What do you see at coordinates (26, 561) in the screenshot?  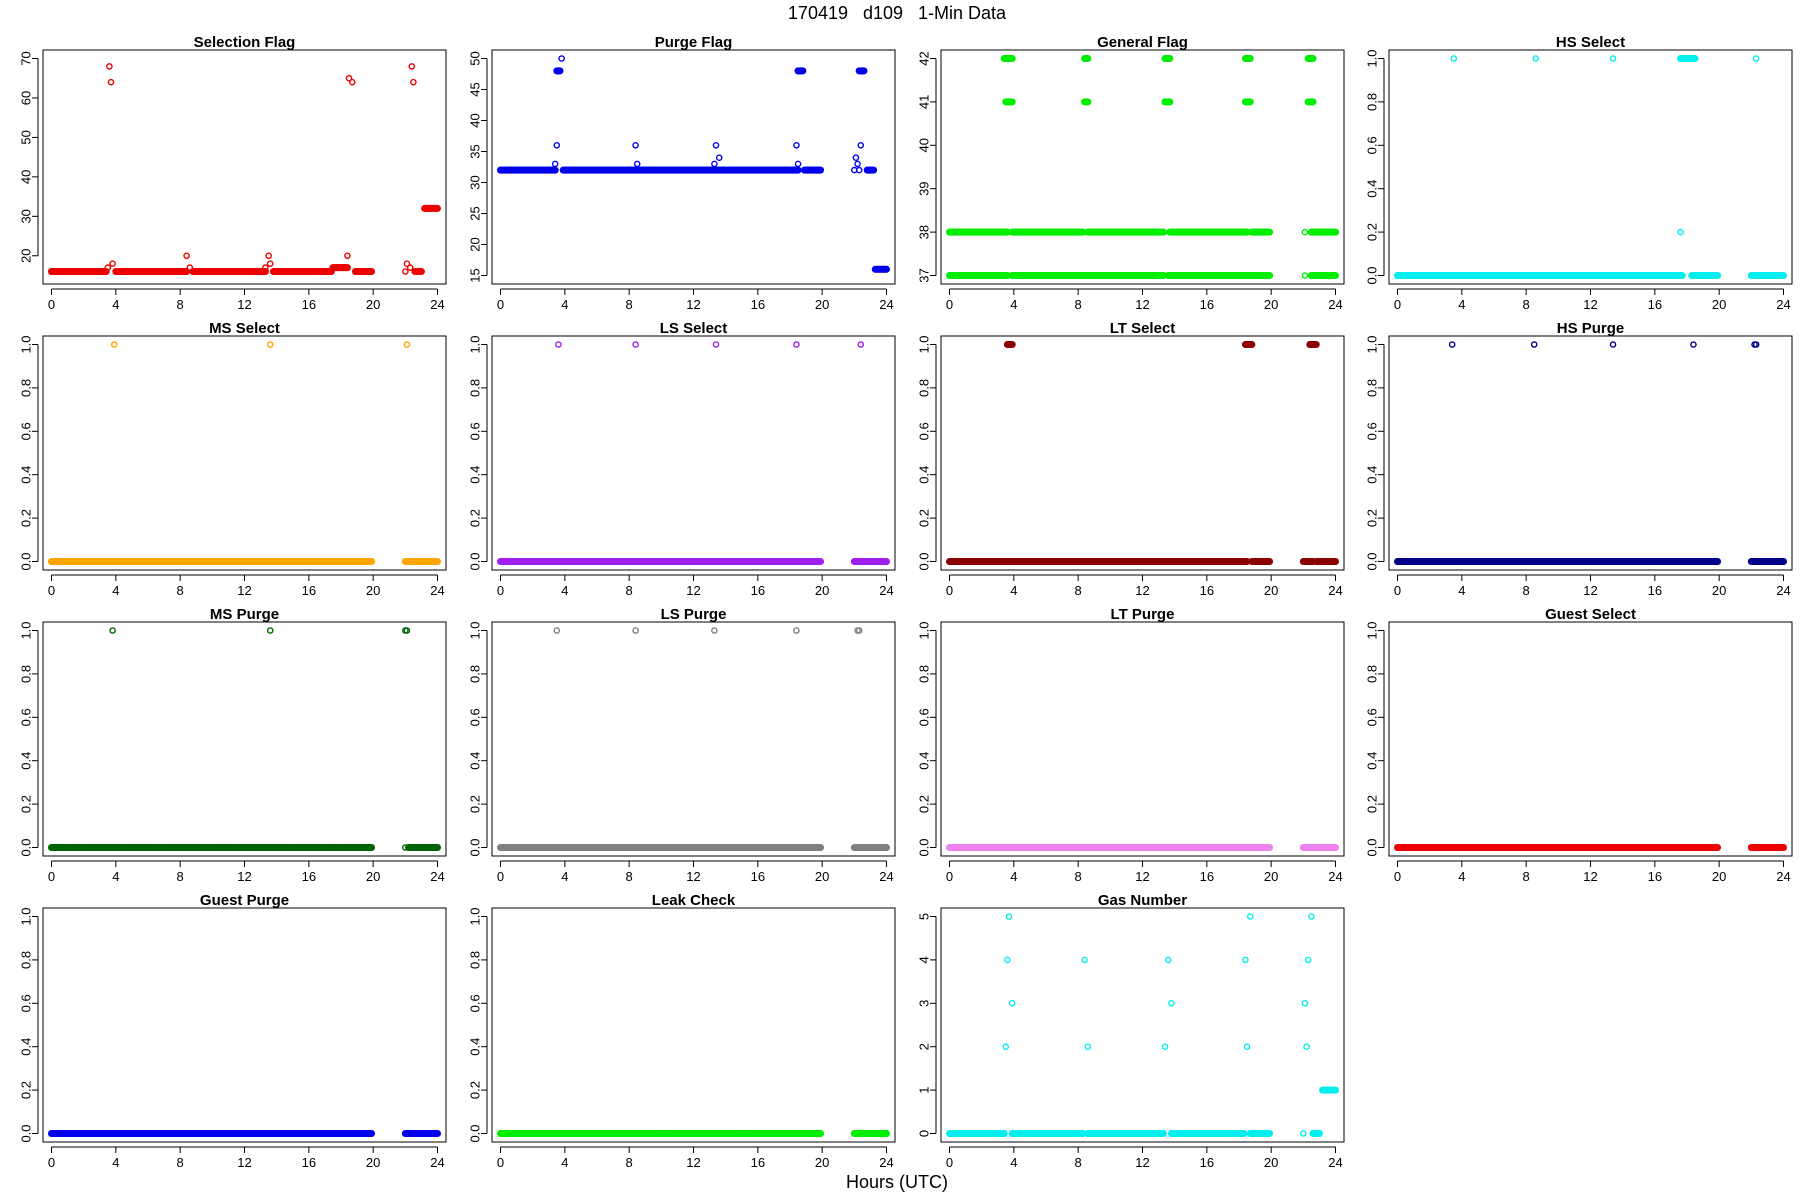 I see `y-tick-label: 0.0` at bounding box center [26, 561].